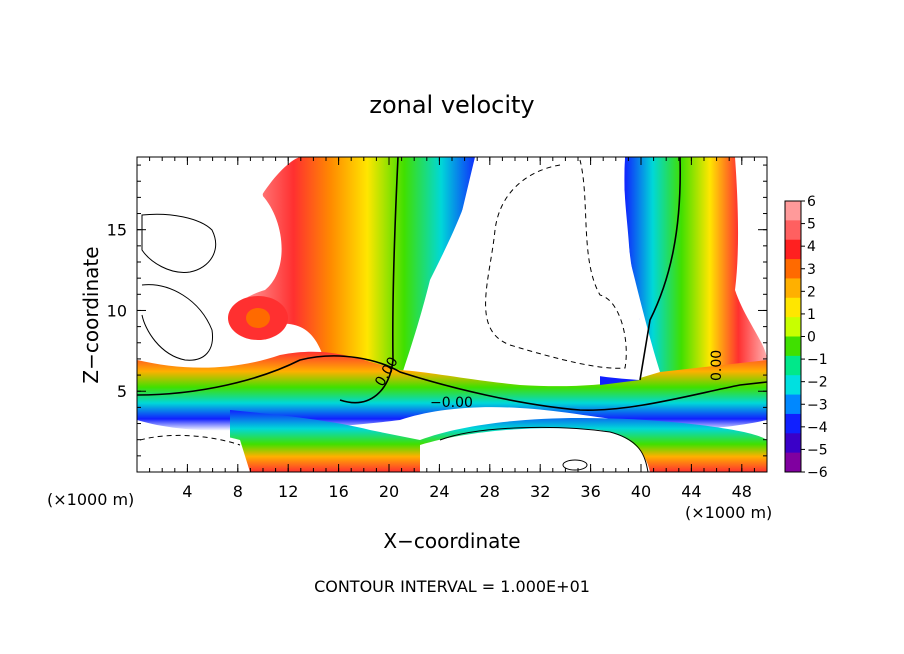 The width and height of the screenshot is (904, 654). I want to click on colorbar-label: −1, so click(817, 360).